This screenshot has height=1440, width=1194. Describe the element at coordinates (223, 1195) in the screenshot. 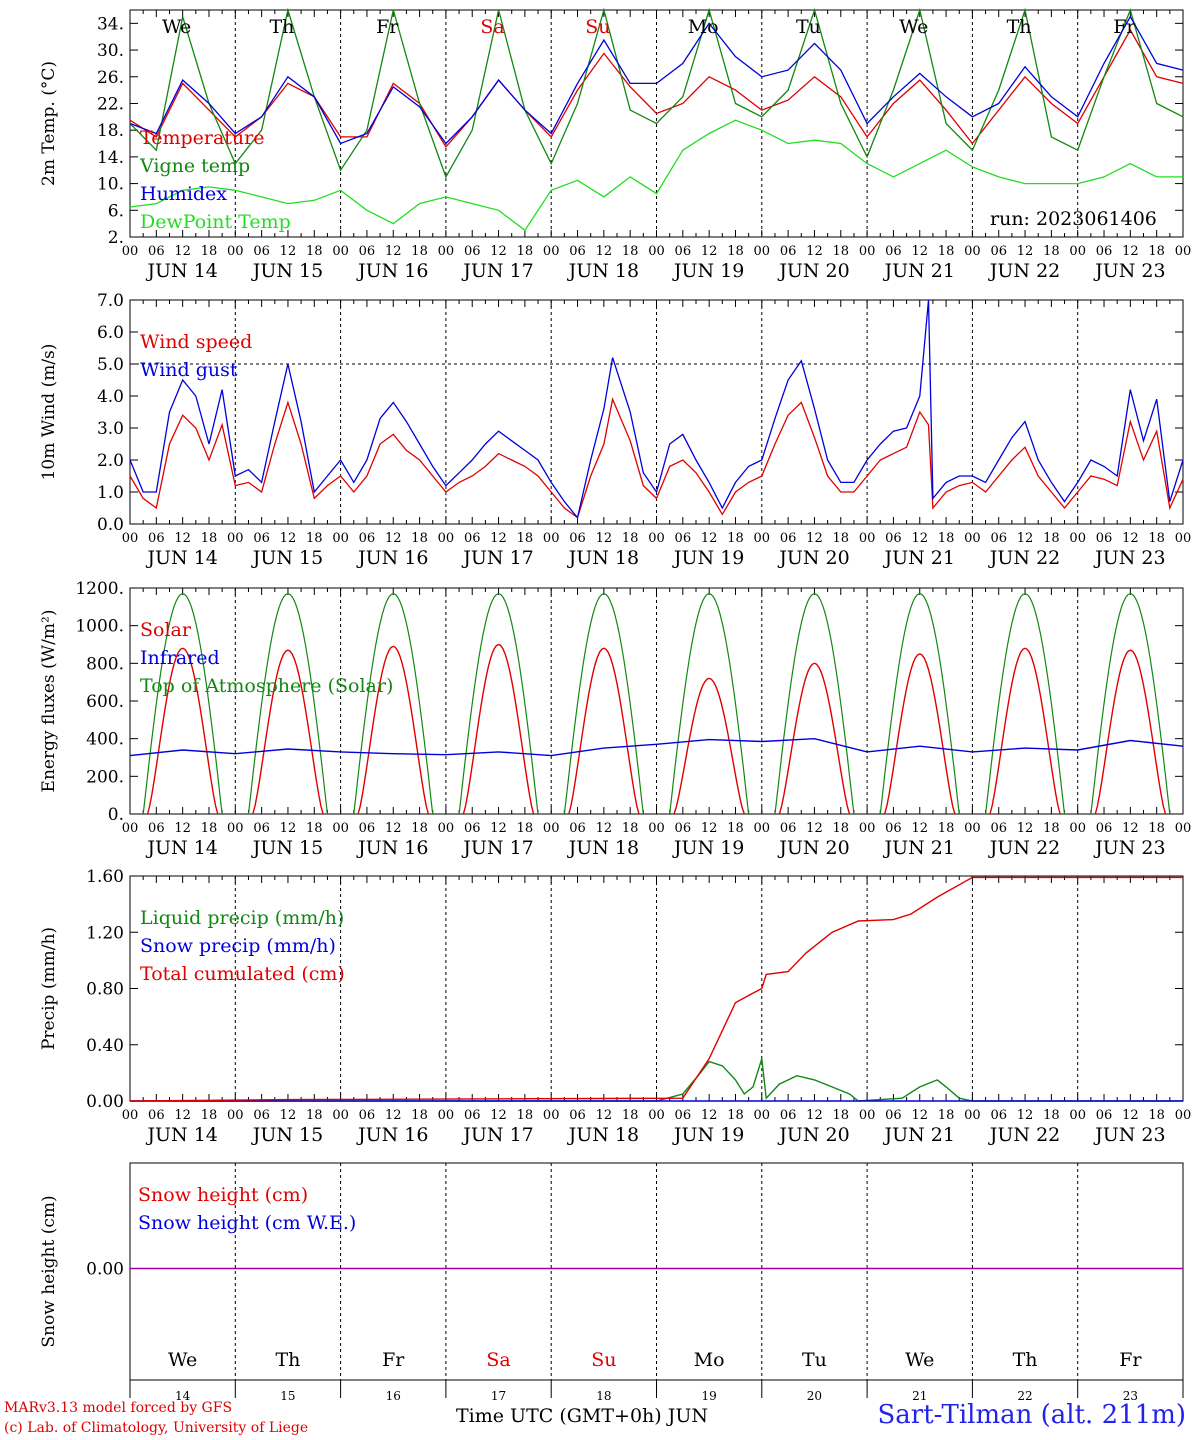

I see `legend-entry: Snow height (cm)` at that location.